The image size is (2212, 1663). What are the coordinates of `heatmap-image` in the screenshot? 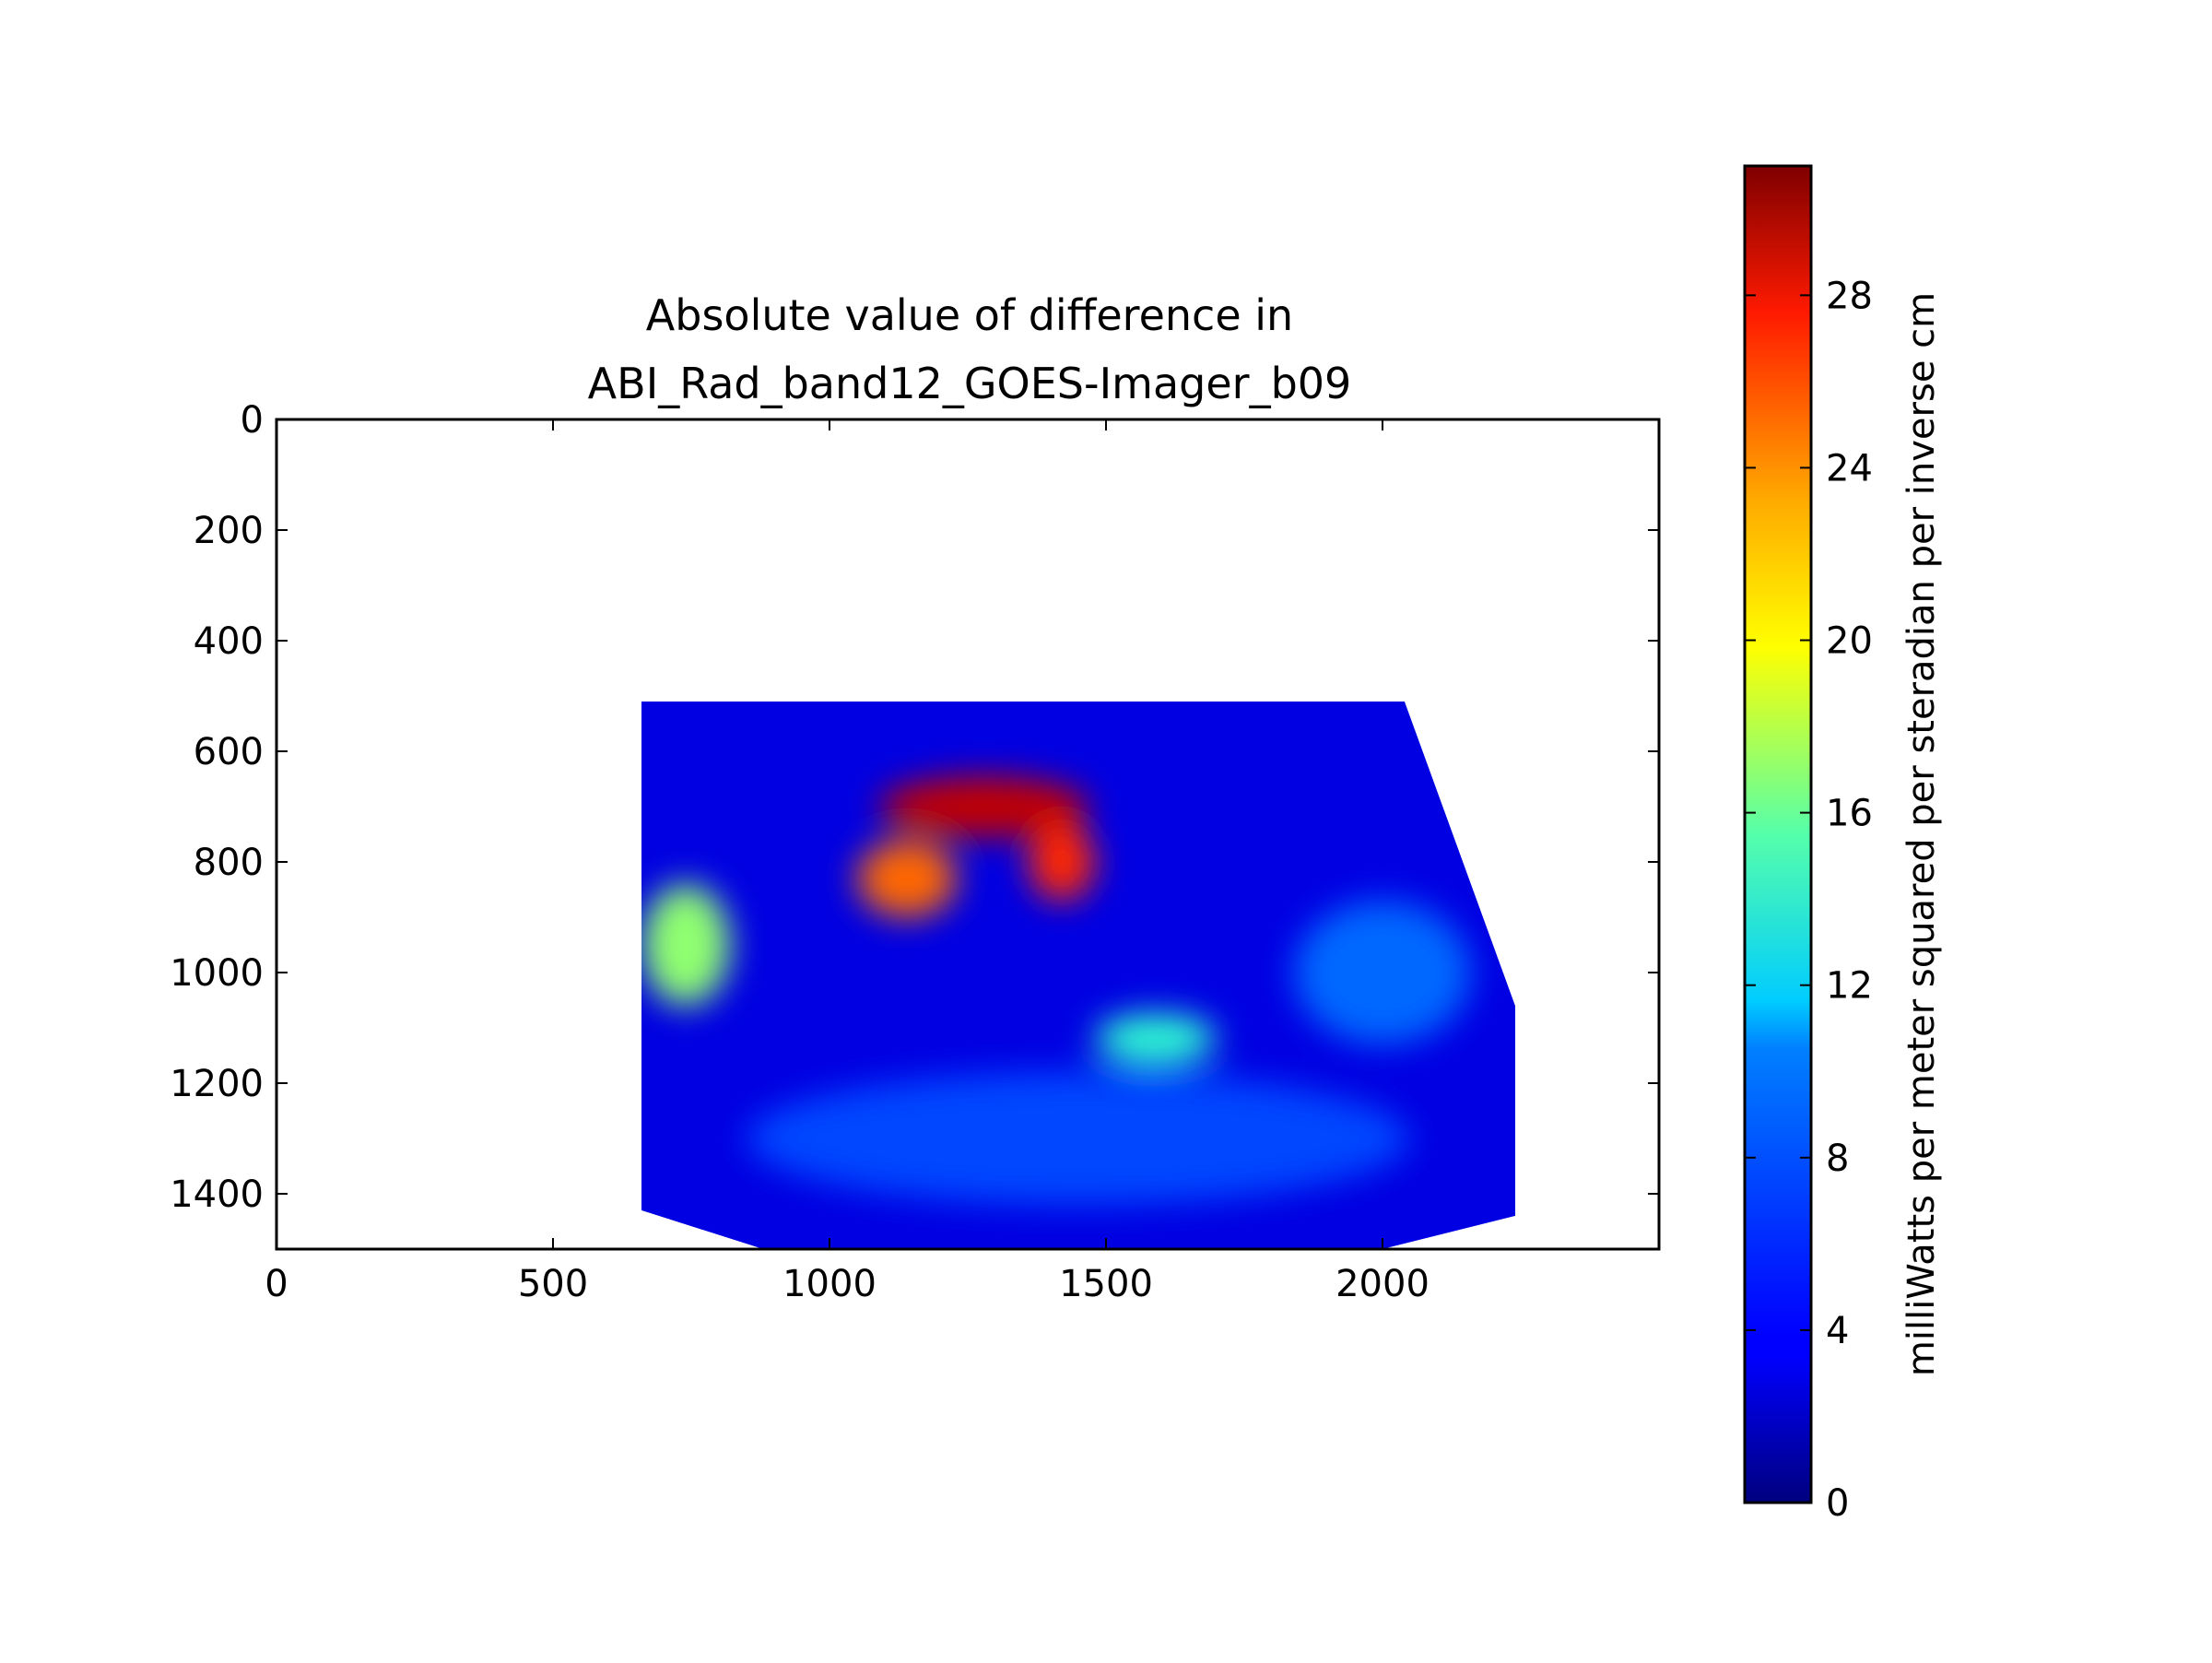 It's located at (1078, 975).